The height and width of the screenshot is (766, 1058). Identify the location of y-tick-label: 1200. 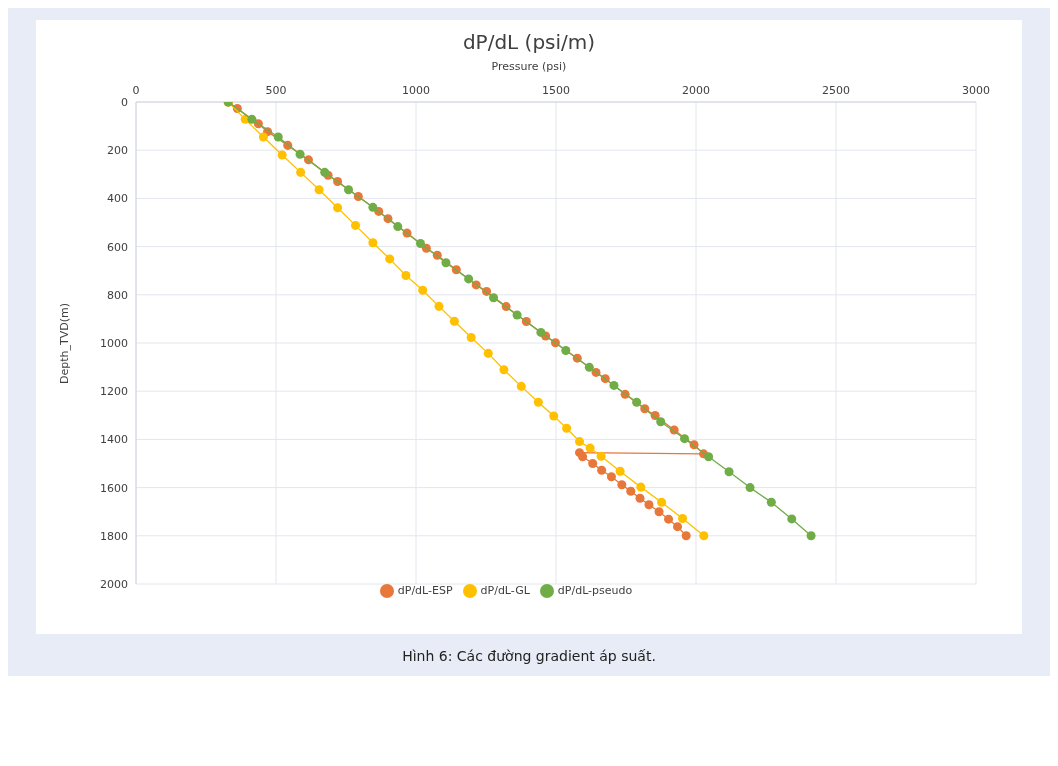
(114, 392).